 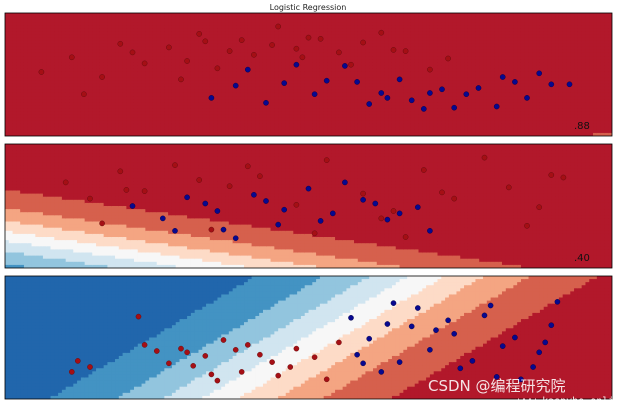 What do you see at coordinates (570, 401) in the screenshot?
I see `watermark-url: www.kaspyho.online` at bounding box center [570, 401].